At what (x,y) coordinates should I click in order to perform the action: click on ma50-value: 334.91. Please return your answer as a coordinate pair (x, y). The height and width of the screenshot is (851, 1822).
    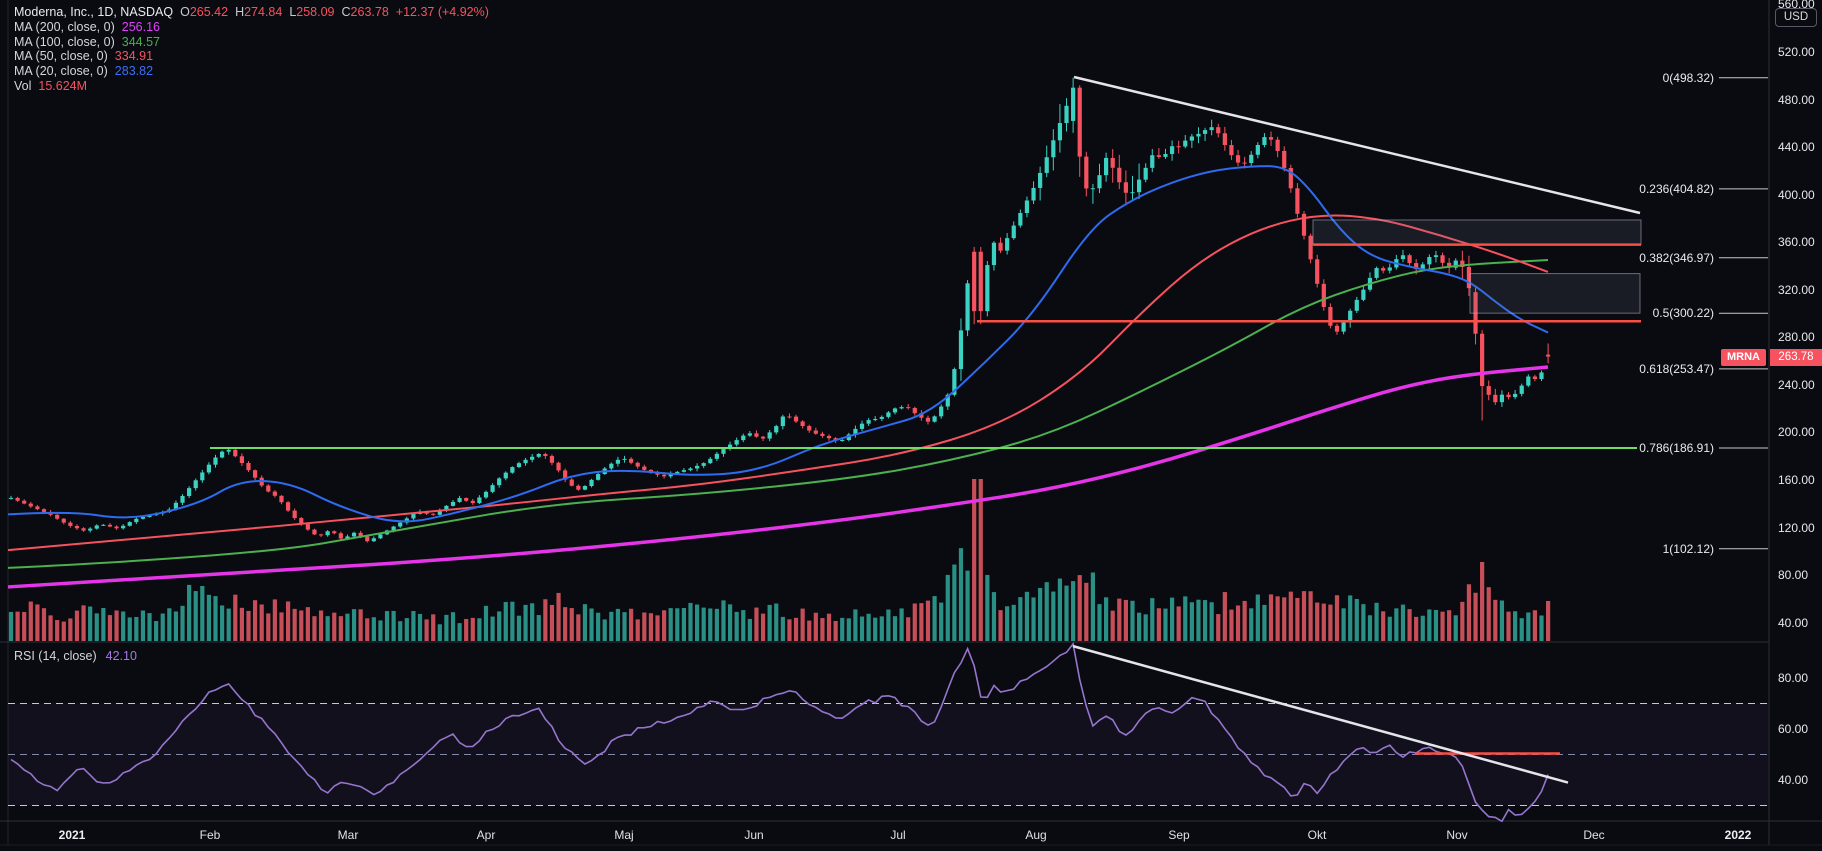
    Looking at the image, I should click on (134, 56).